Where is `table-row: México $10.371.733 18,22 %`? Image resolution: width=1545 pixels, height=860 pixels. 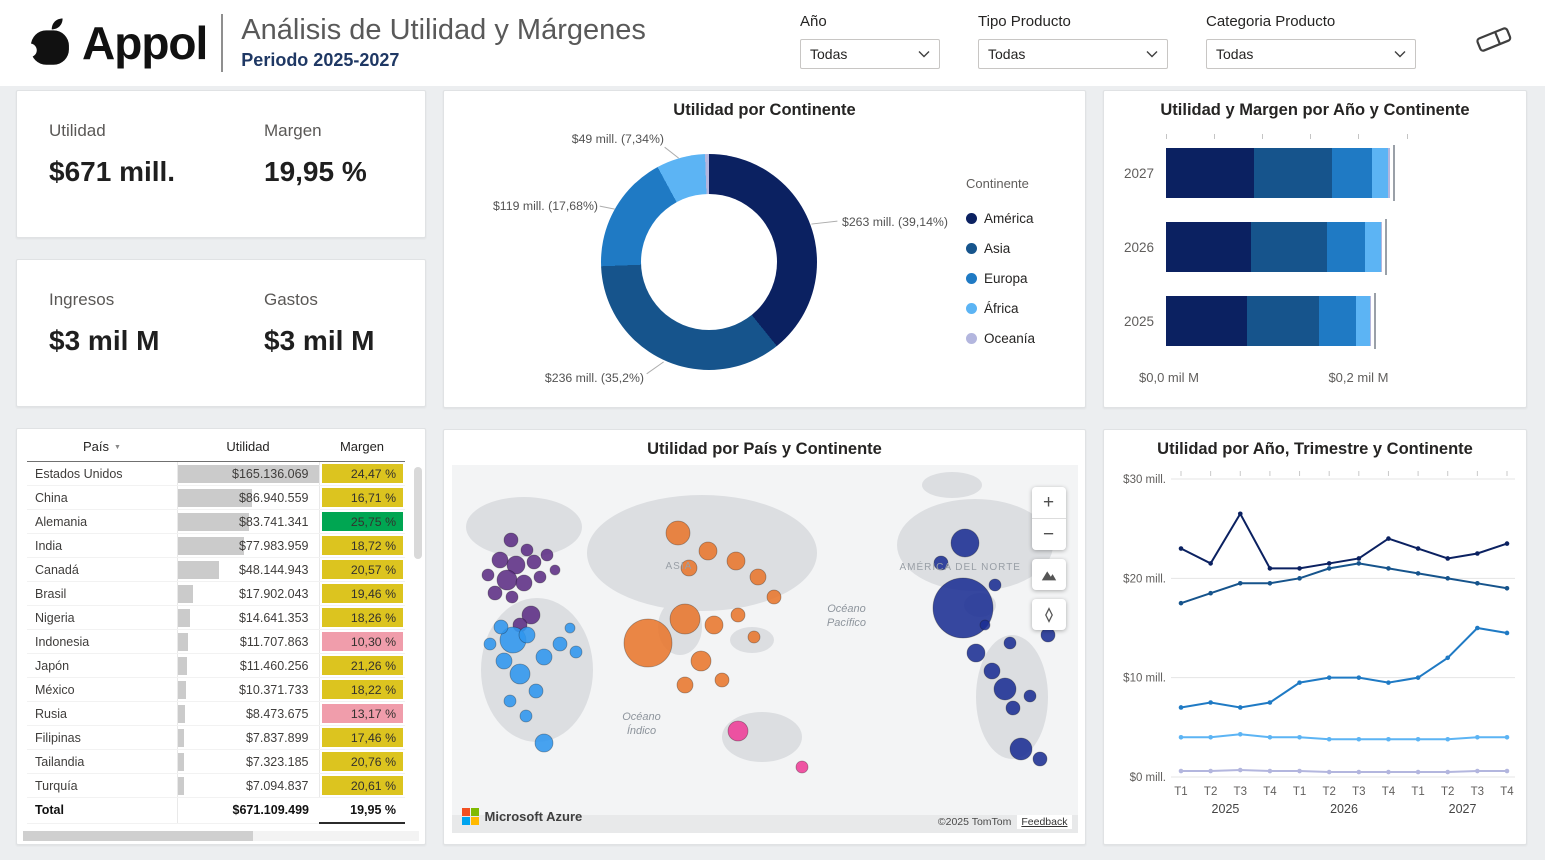
table-row: México $10.371.733 18,22 % is located at coordinates (216, 689).